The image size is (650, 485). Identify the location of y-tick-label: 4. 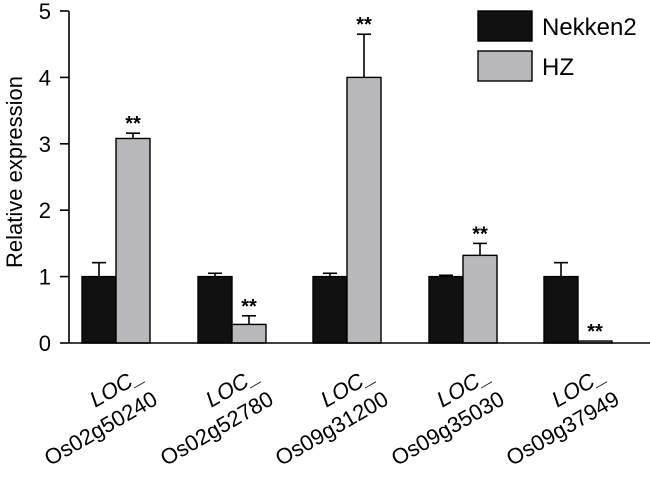
(45, 77).